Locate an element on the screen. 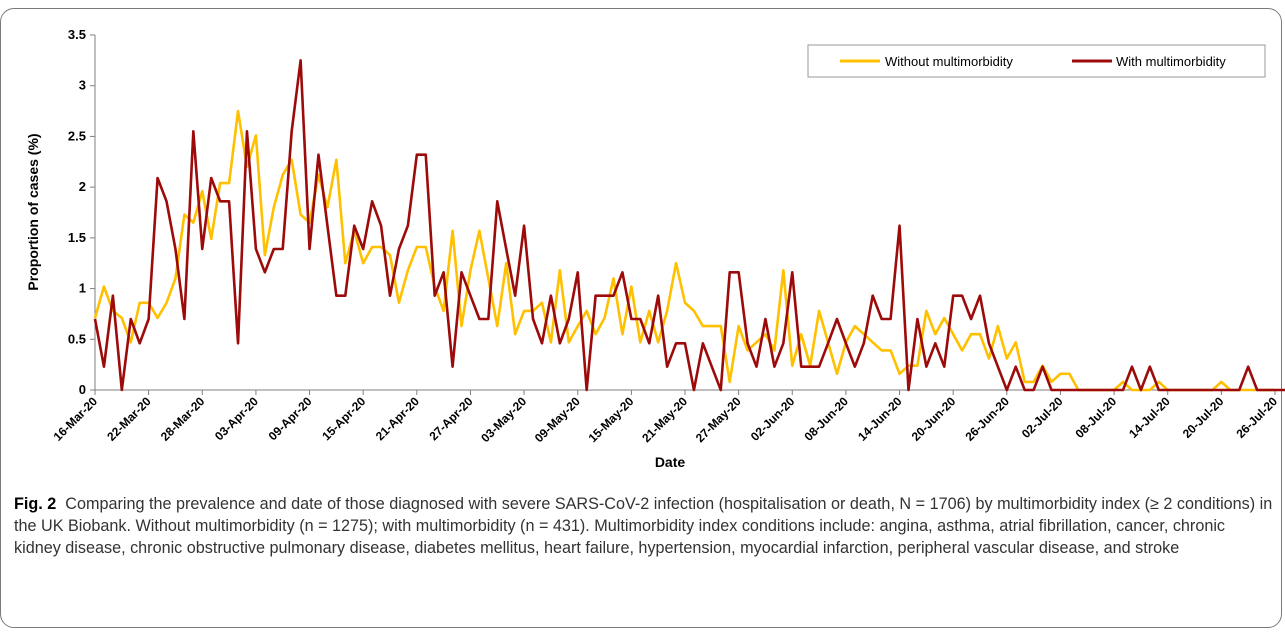 The image size is (1285, 633). x-axis-title: Date is located at coordinates (670, 462).